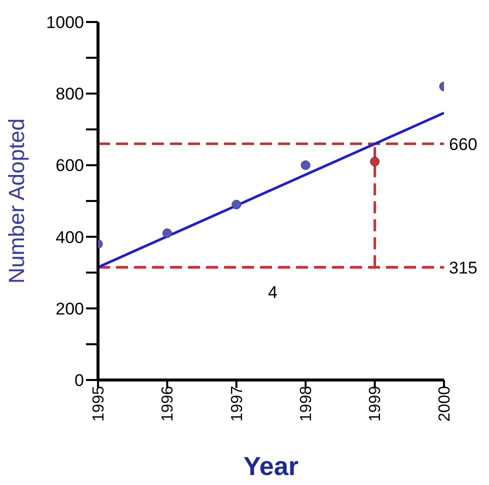  I want to click on x-tick-label: 1997, so click(237, 404).